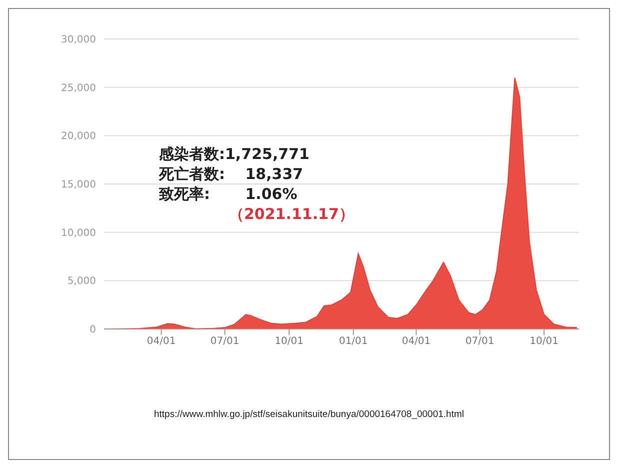 The width and height of the screenshot is (621, 469). What do you see at coordinates (78, 233) in the screenshot?
I see `y-tick-label: 10,000` at bounding box center [78, 233].